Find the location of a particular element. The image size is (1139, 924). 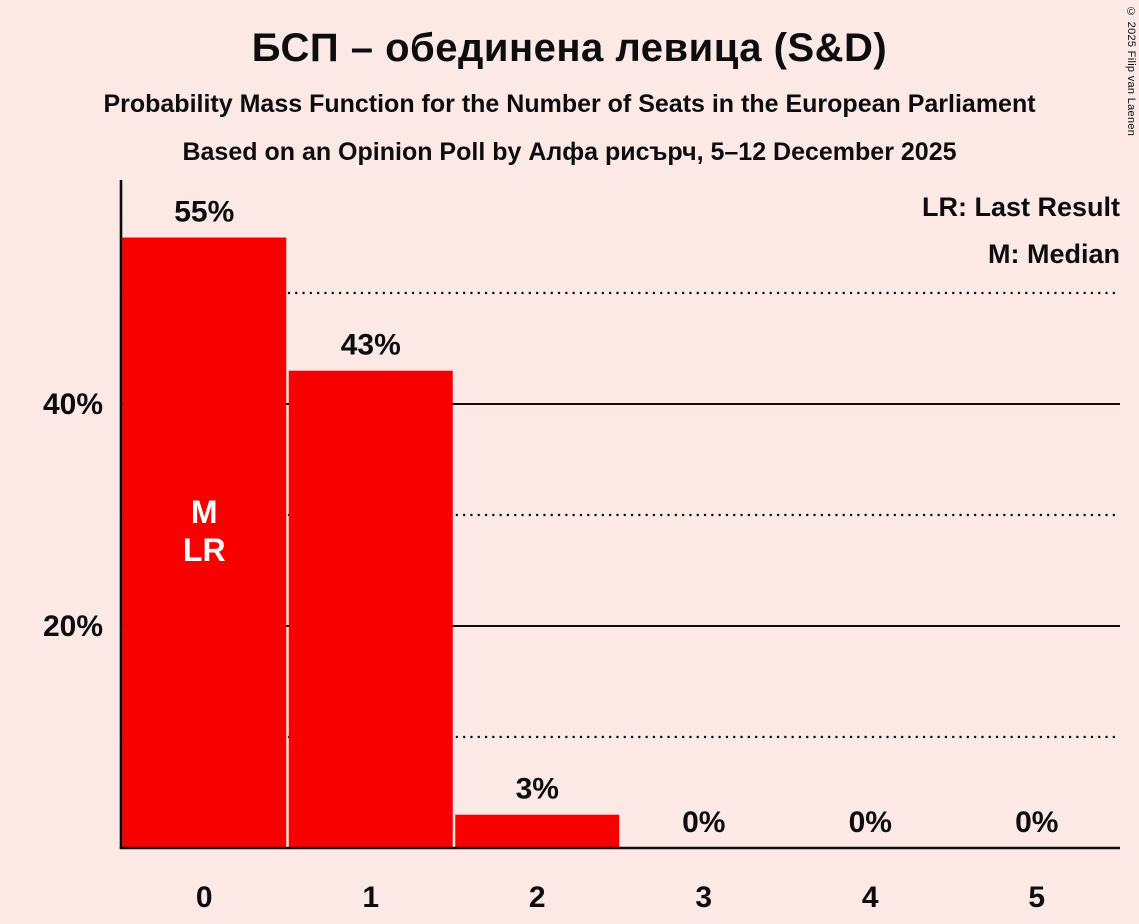

y-axis-tick-label: 40% is located at coordinates (73, 404).